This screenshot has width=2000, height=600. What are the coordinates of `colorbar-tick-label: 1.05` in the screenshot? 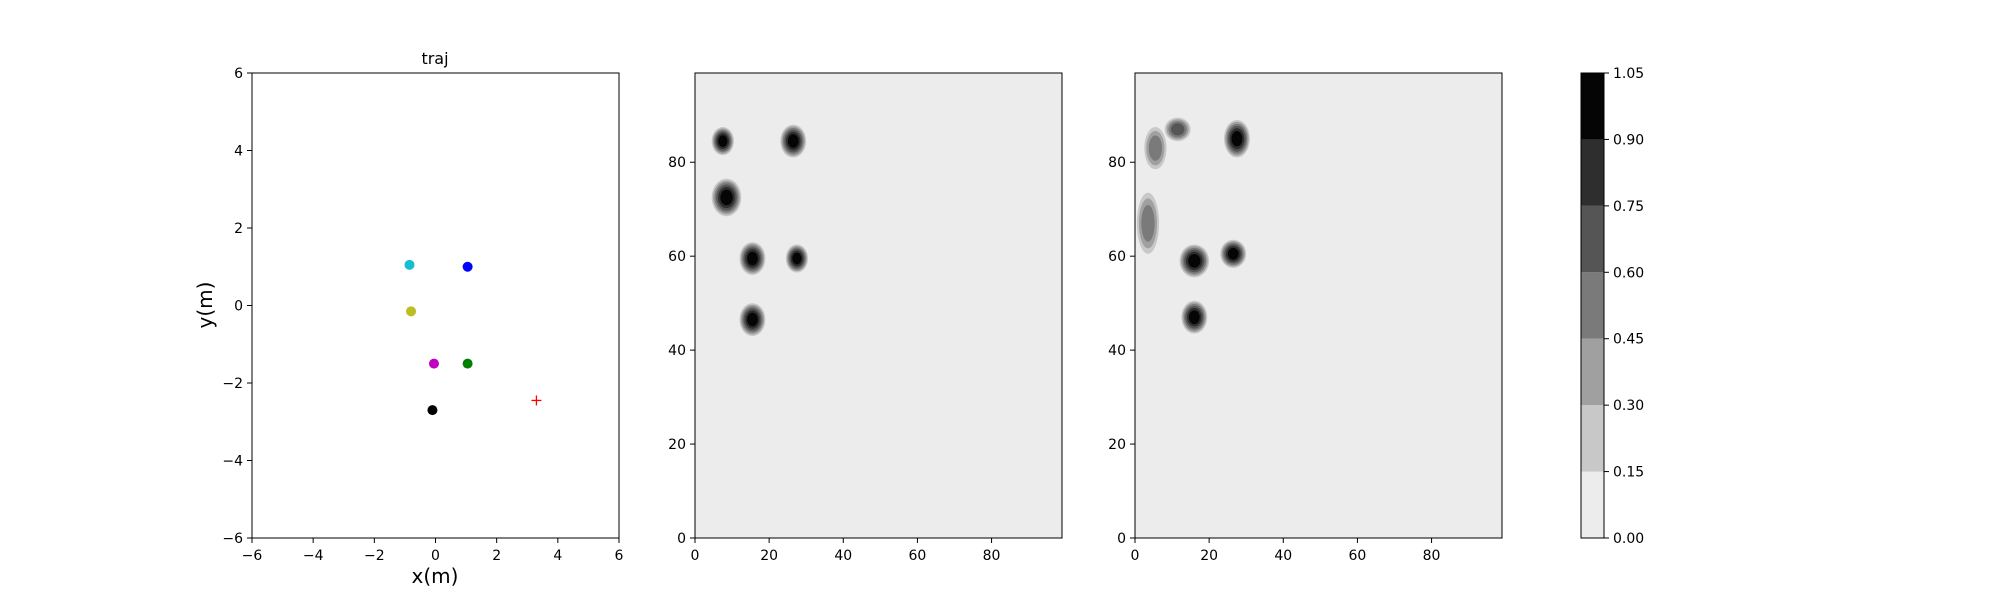 It's located at (1628, 74).